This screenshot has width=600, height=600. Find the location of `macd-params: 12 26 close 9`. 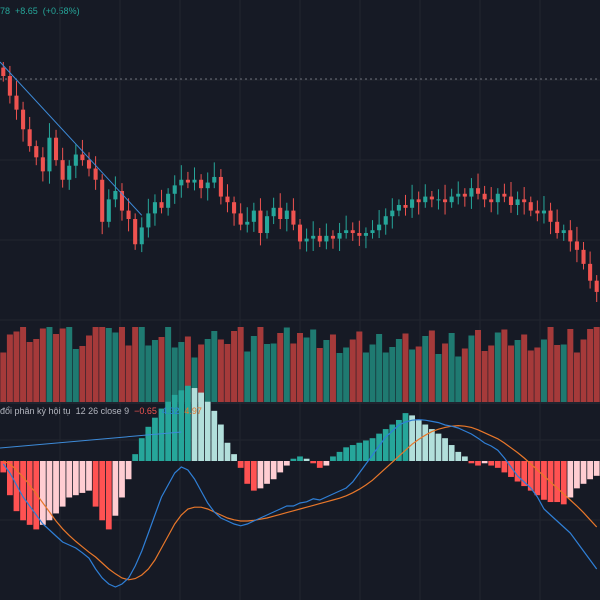

macd-params: 12 26 close 9 is located at coordinates (102, 411).